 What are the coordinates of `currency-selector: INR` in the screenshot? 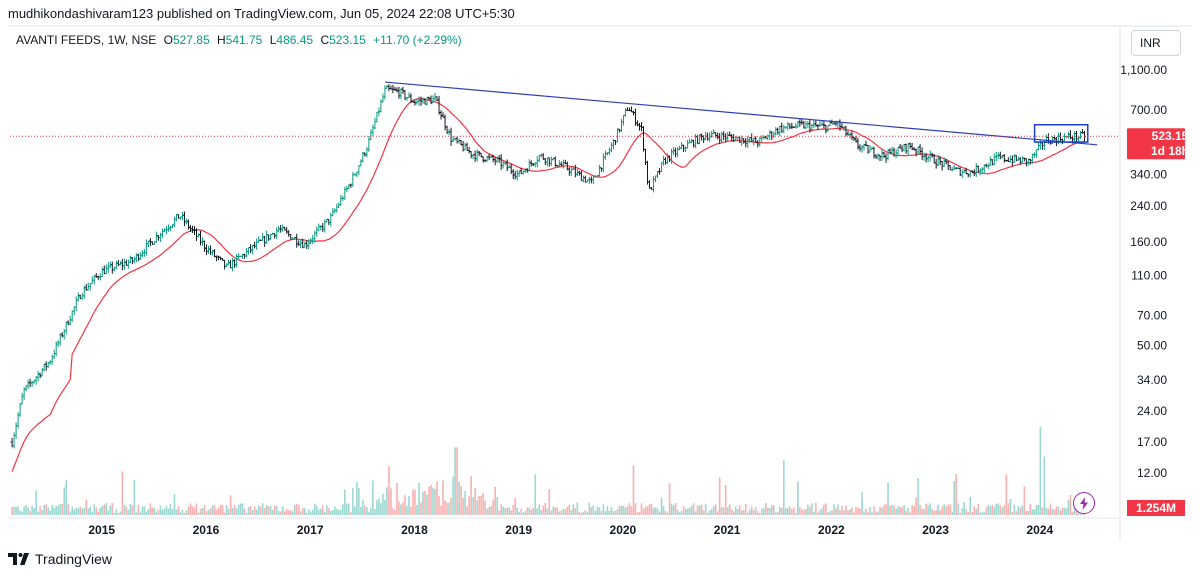 It's located at (1156, 43).